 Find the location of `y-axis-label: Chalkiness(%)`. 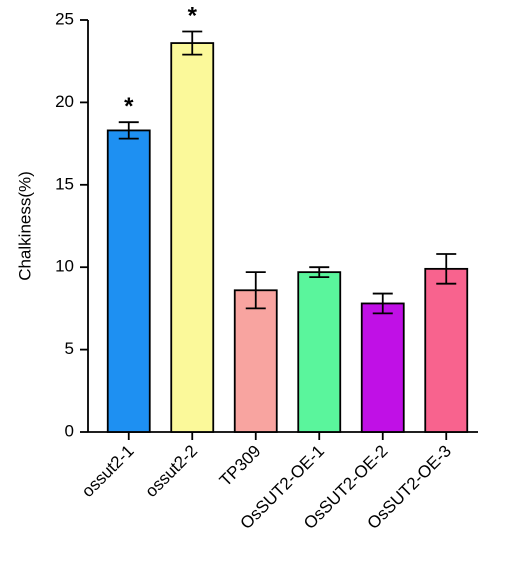

y-axis-label: Chalkiness(%) is located at coordinates (24, 226).